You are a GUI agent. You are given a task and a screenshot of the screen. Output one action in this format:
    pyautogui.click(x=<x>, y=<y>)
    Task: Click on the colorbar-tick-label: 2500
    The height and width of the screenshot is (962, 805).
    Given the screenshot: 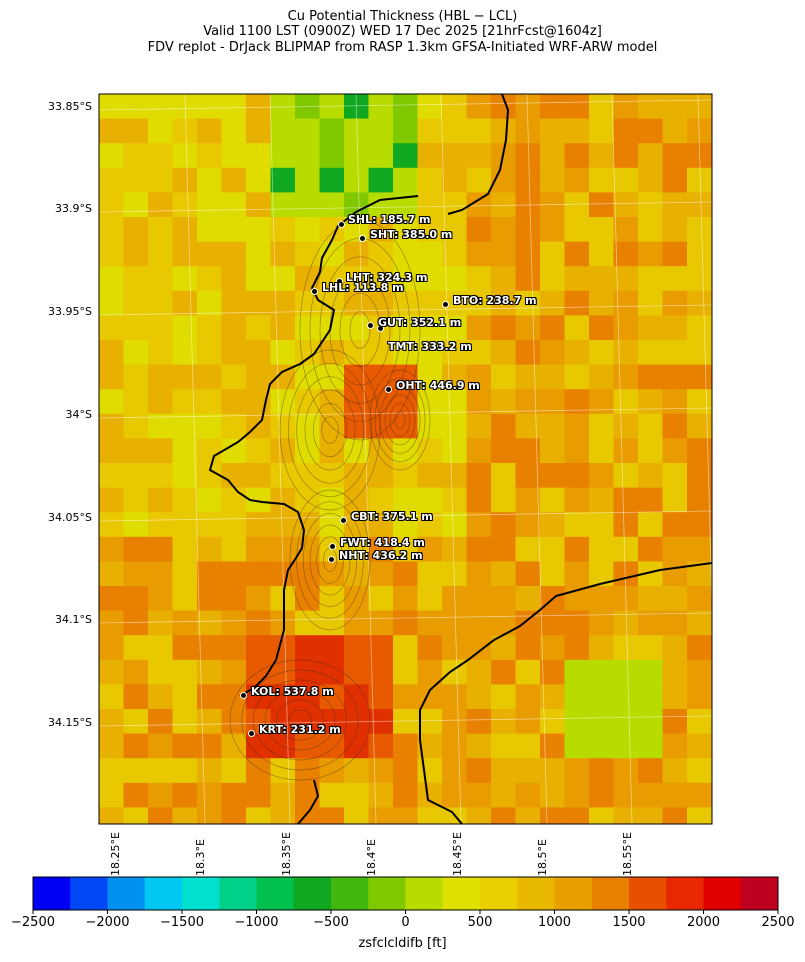 What is the action you would take?
    pyautogui.click(x=778, y=922)
    